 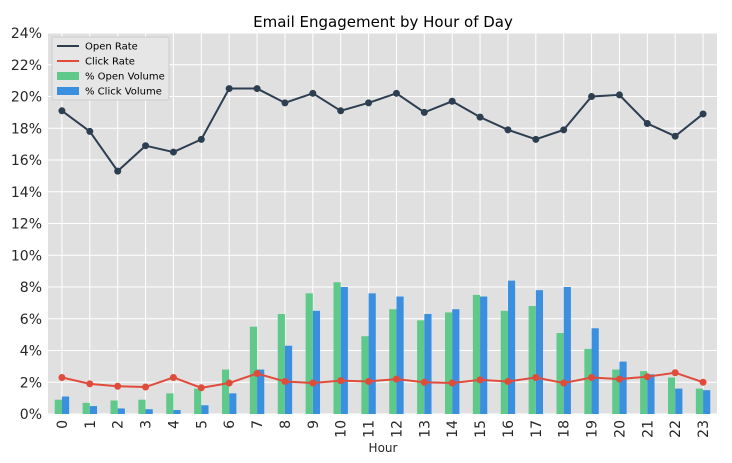 What do you see at coordinates (63, 424) in the screenshot?
I see `x-tick-label: 0` at bounding box center [63, 424].